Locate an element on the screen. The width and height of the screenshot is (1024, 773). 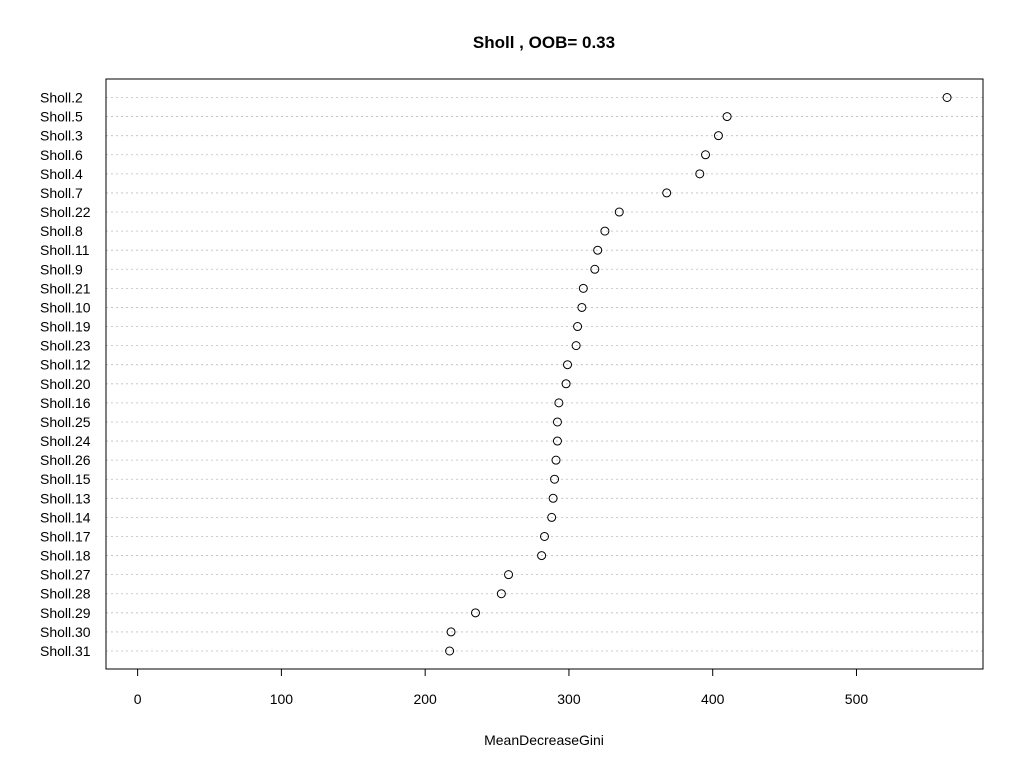
row-label: Sholl.21 is located at coordinates (65, 288).